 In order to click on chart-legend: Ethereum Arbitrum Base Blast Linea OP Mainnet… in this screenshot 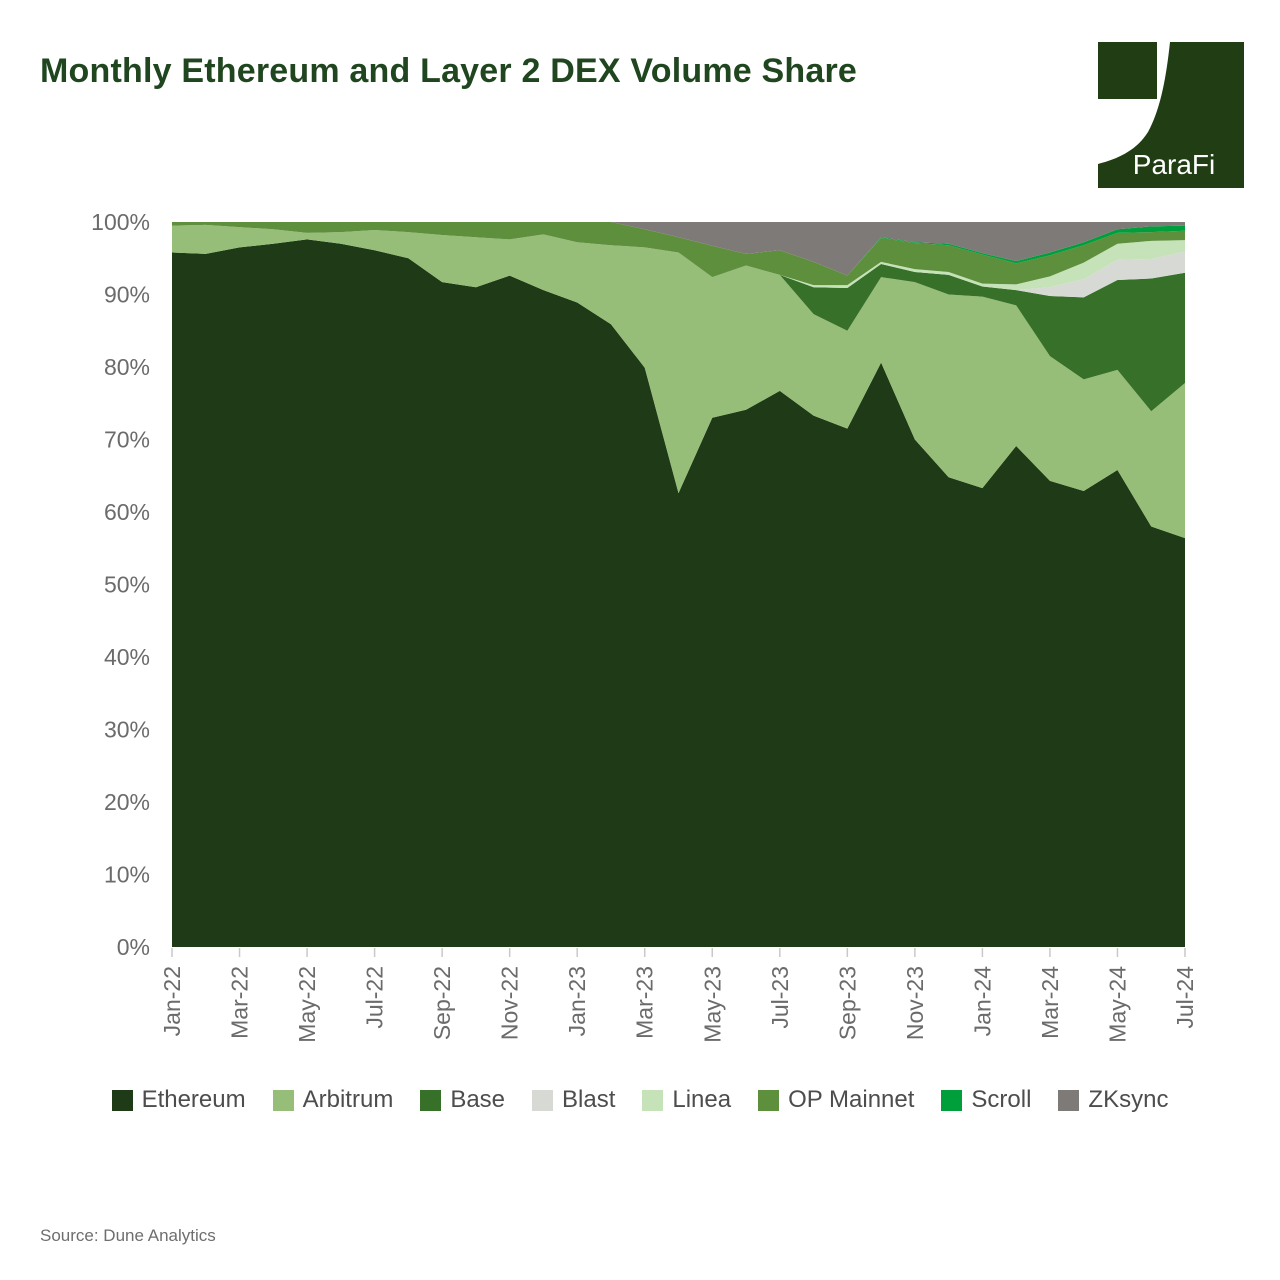, I will do `click(640, 1100)`.